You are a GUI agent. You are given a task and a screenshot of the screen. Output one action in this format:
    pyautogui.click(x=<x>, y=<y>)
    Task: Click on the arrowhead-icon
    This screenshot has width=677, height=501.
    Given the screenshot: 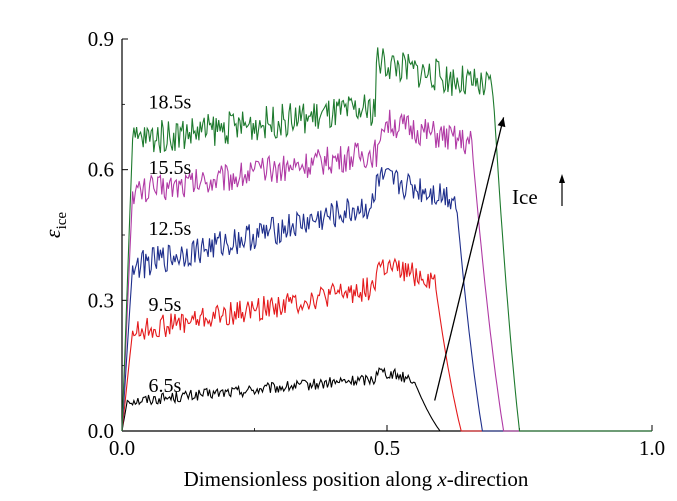 What is the action you would take?
    pyautogui.click(x=501, y=122)
    